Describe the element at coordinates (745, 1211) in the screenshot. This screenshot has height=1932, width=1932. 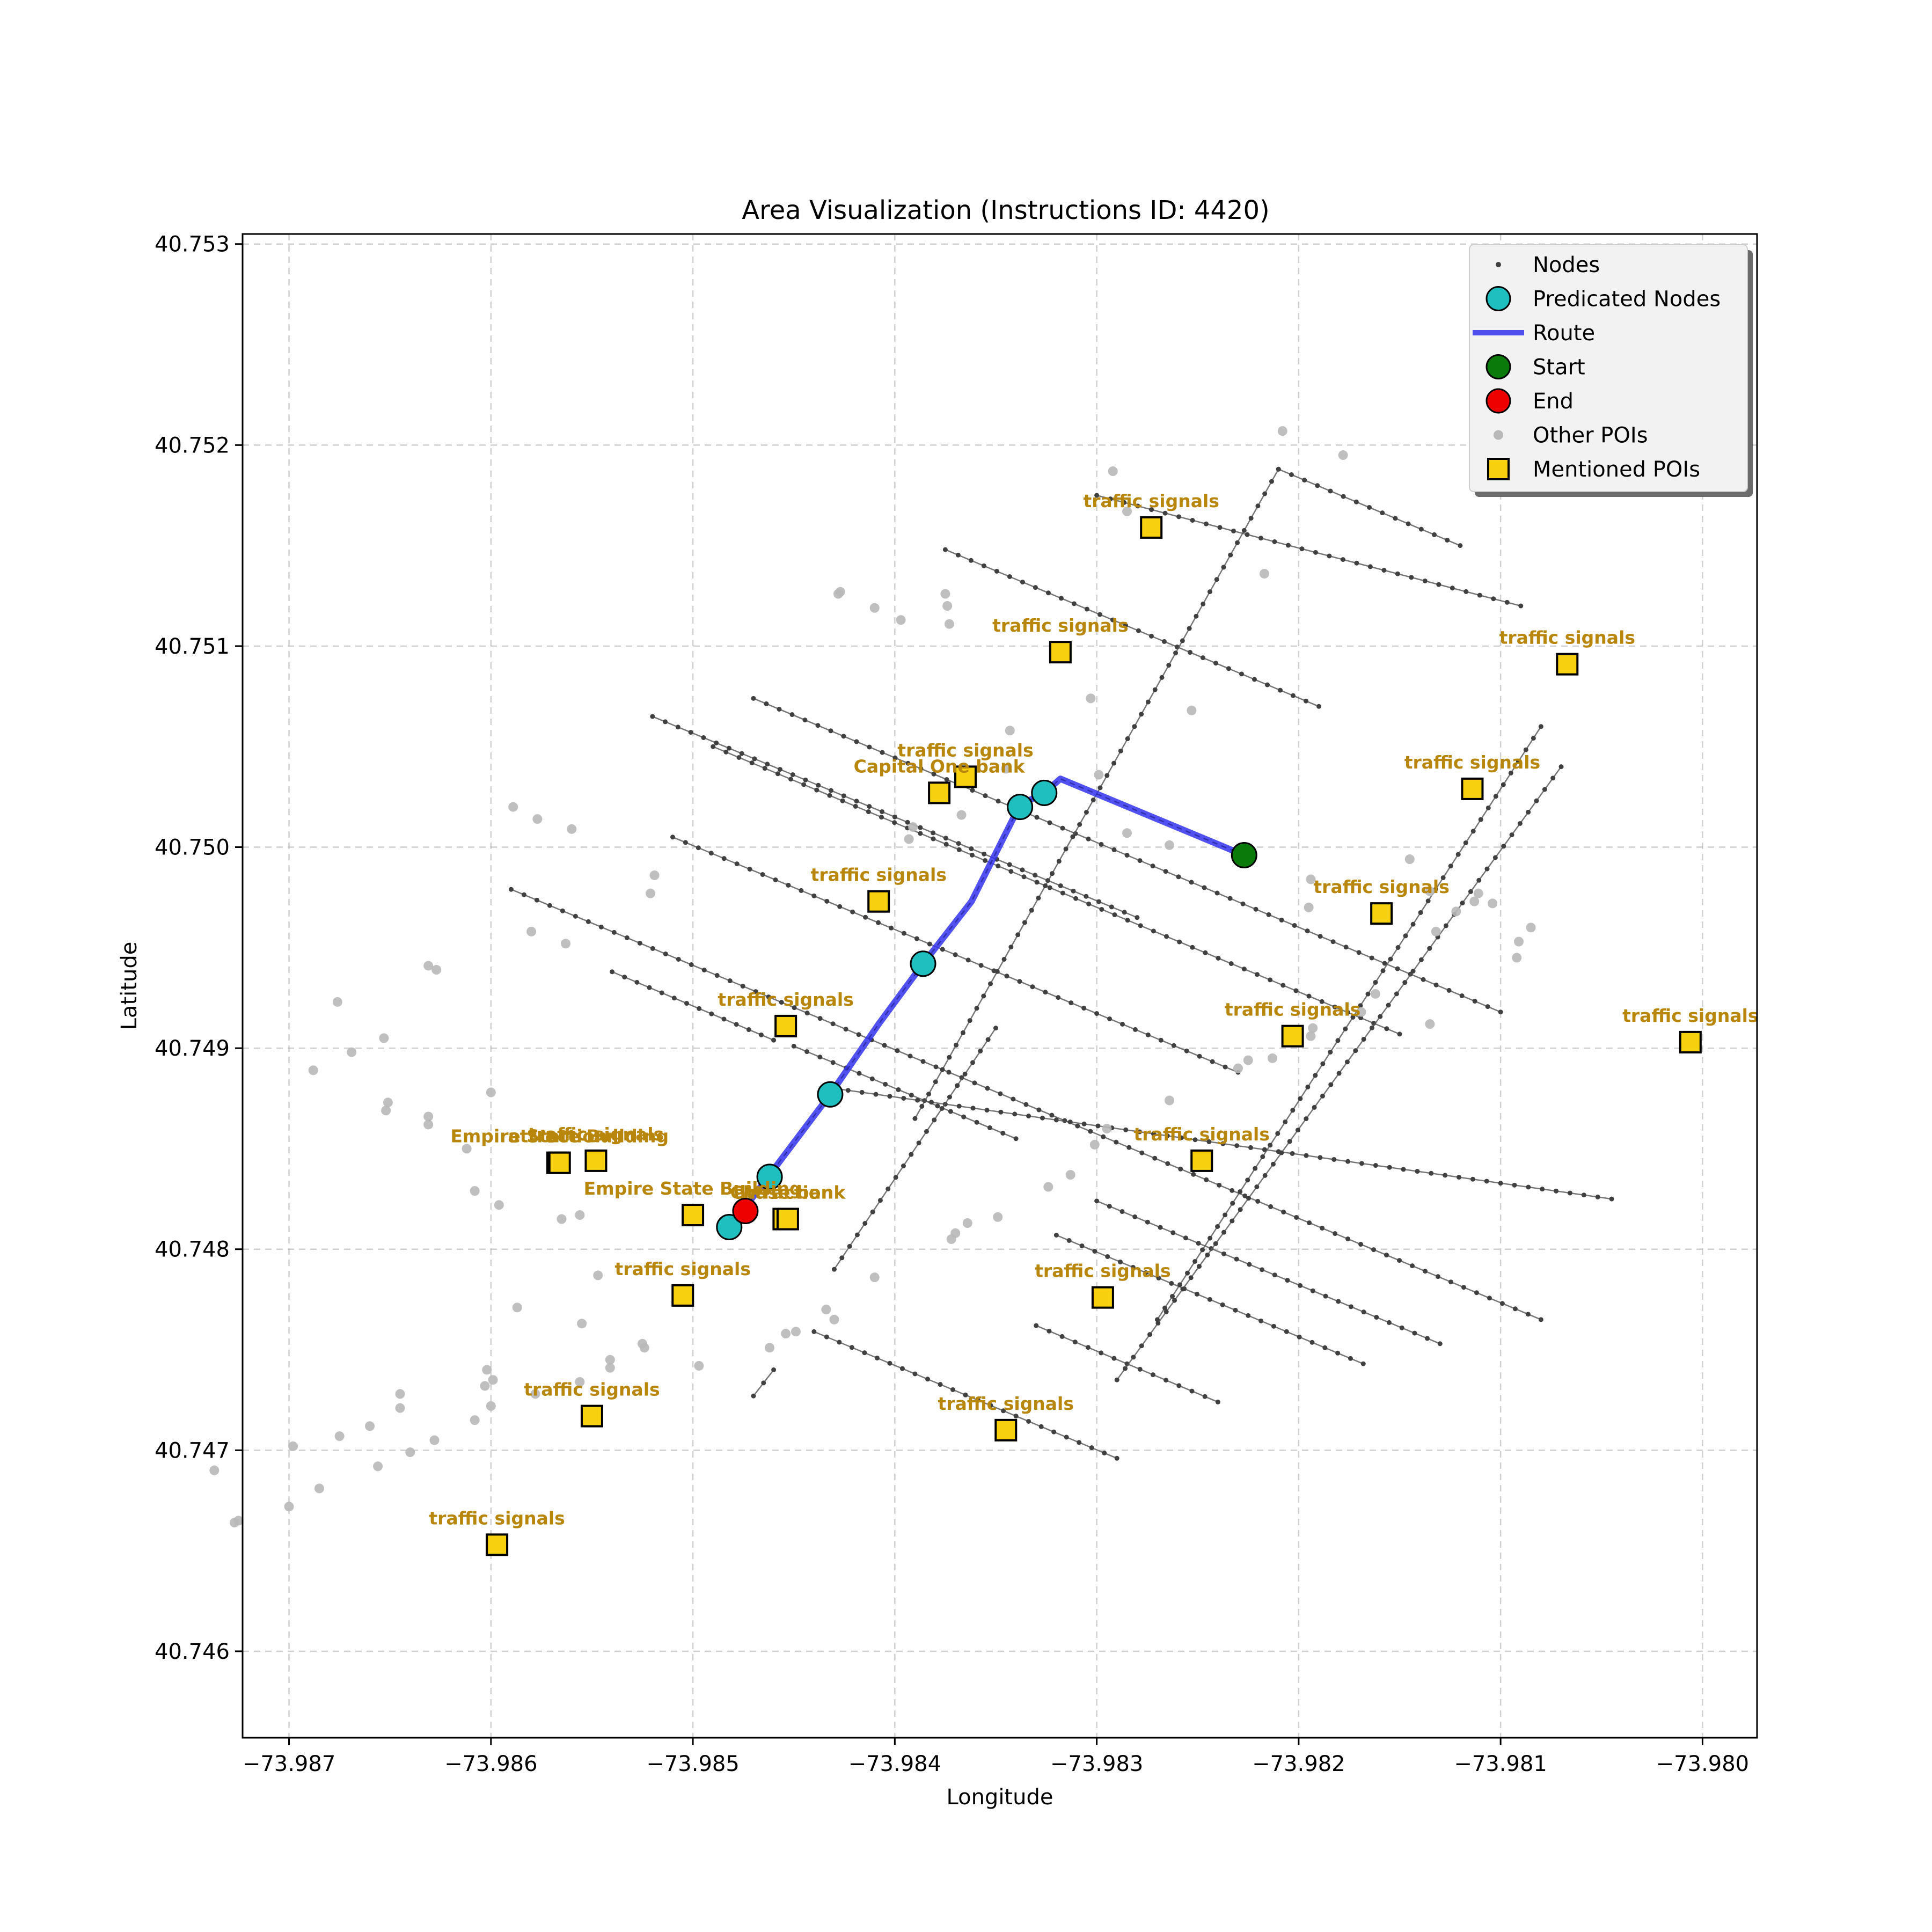
I see `end-marker` at that location.